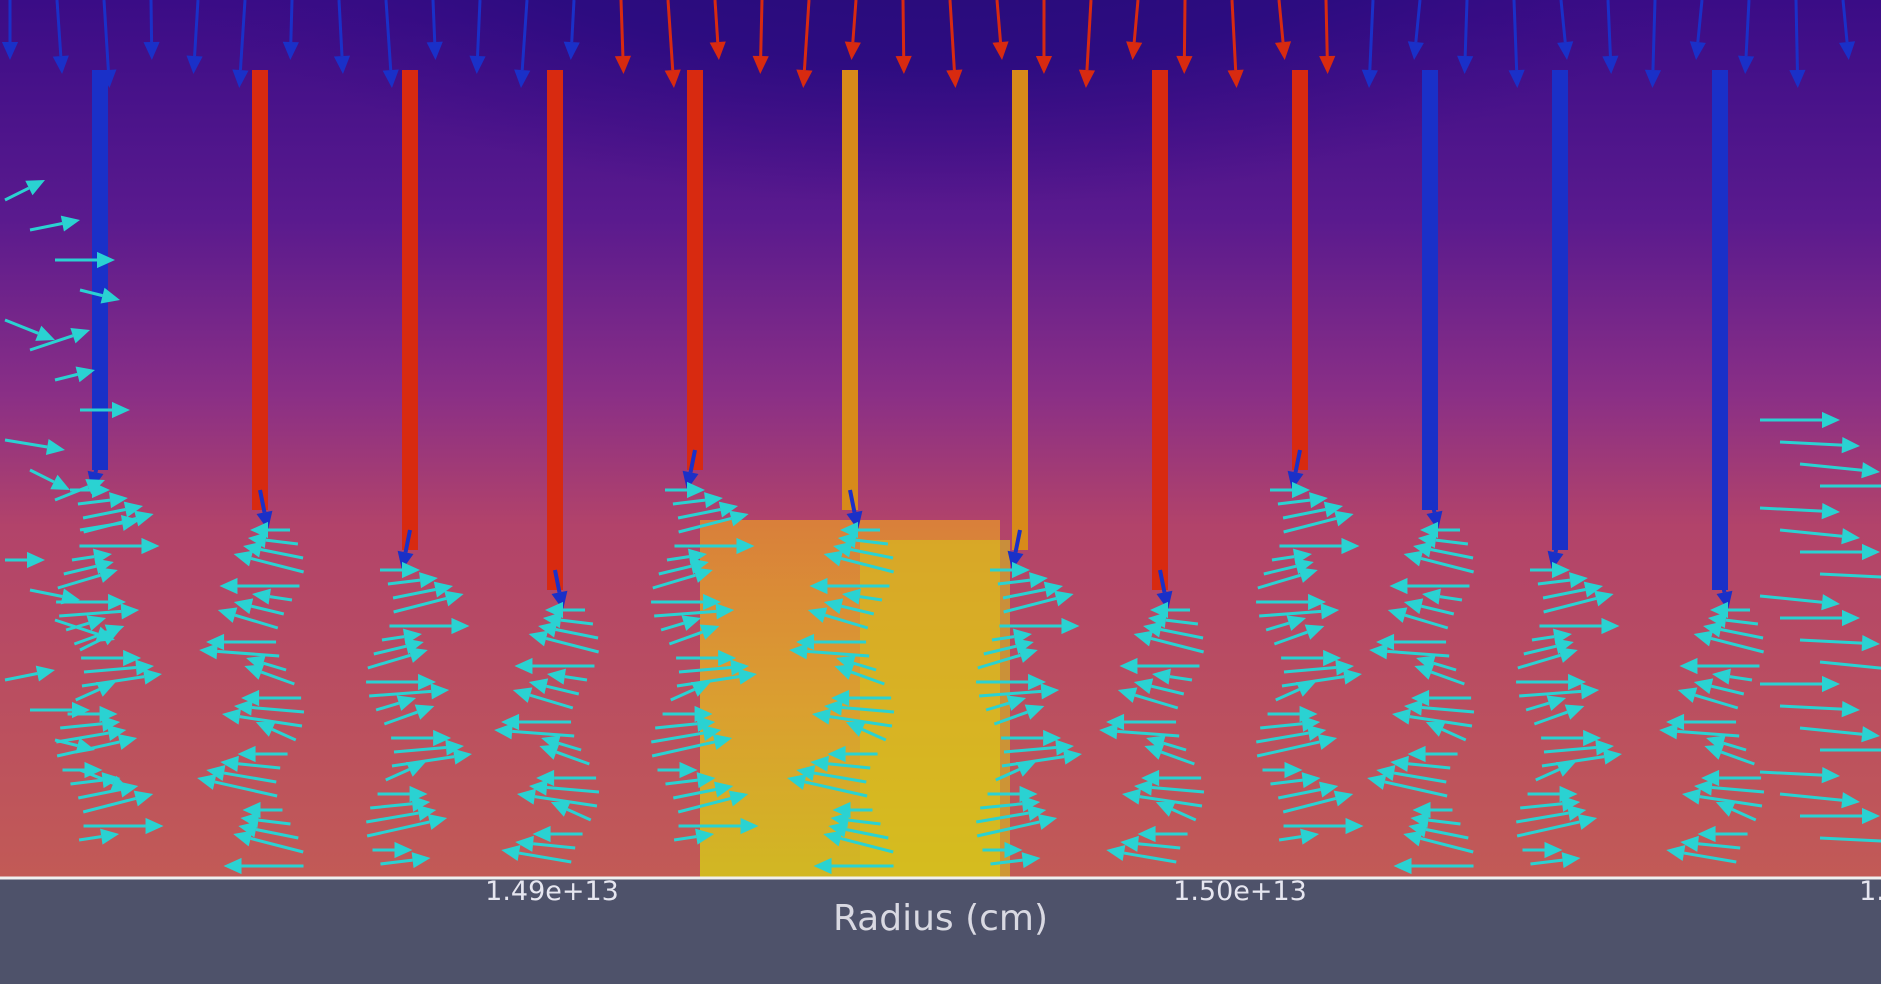 This screenshot has width=1881, height=984. I want to click on x-tick-label-3: 1., so click(1870, 891).